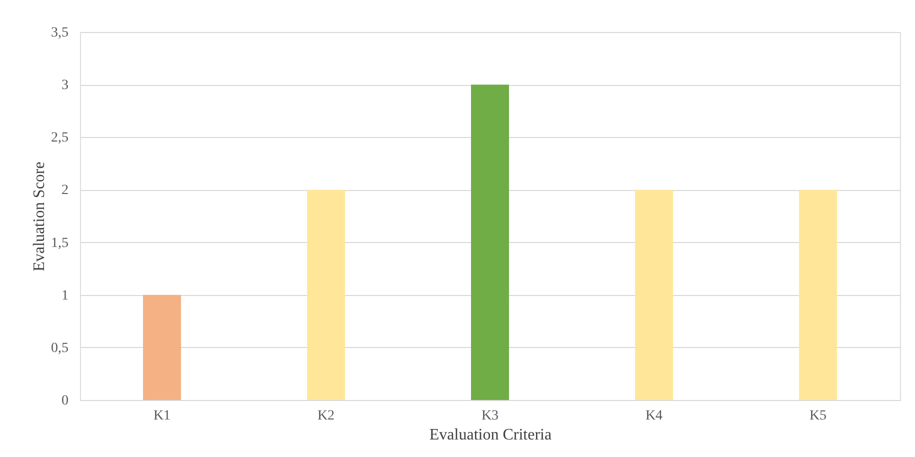 This screenshot has width=915, height=457. Describe the element at coordinates (39, 217) in the screenshot. I see `y-axis-title: Evaluation Score` at that location.